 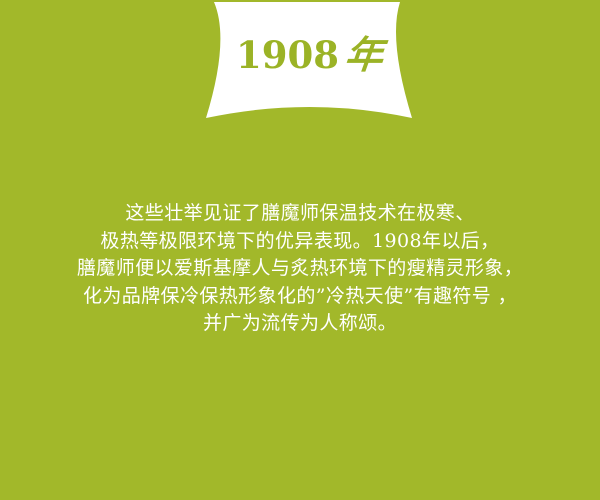 I want to click on paragraph-line-1: 这些壮举见证了膳魔师保温技术在极寒、, so click(x=300, y=213).